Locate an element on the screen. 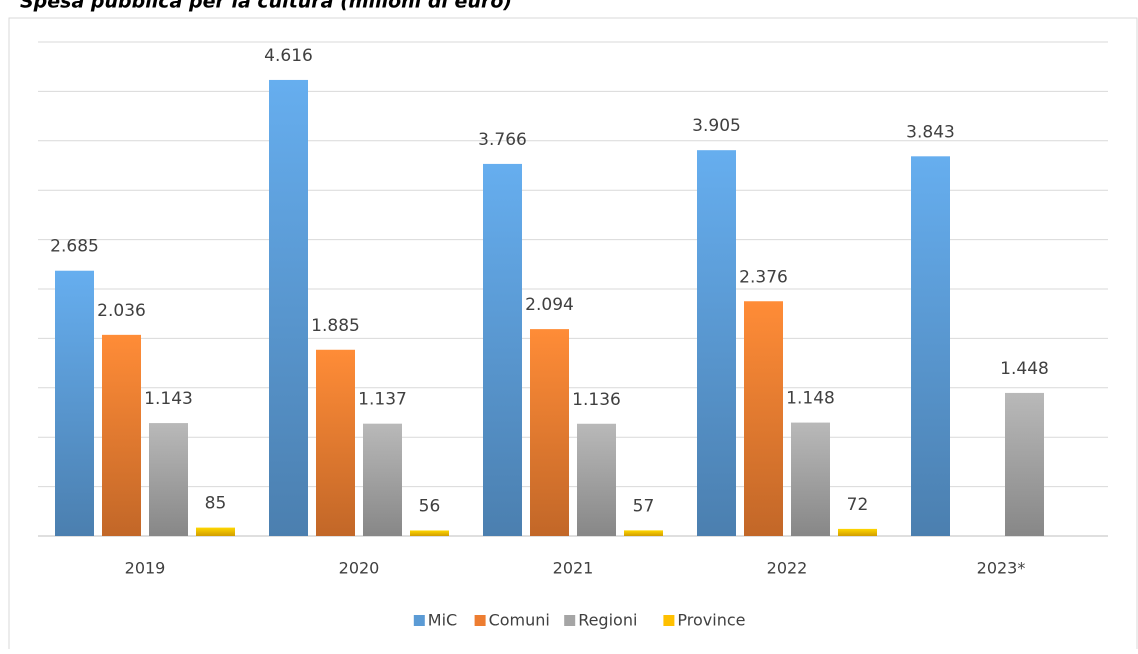 This screenshot has height=654, width=1138. value-label: 2.094 is located at coordinates (549, 305).